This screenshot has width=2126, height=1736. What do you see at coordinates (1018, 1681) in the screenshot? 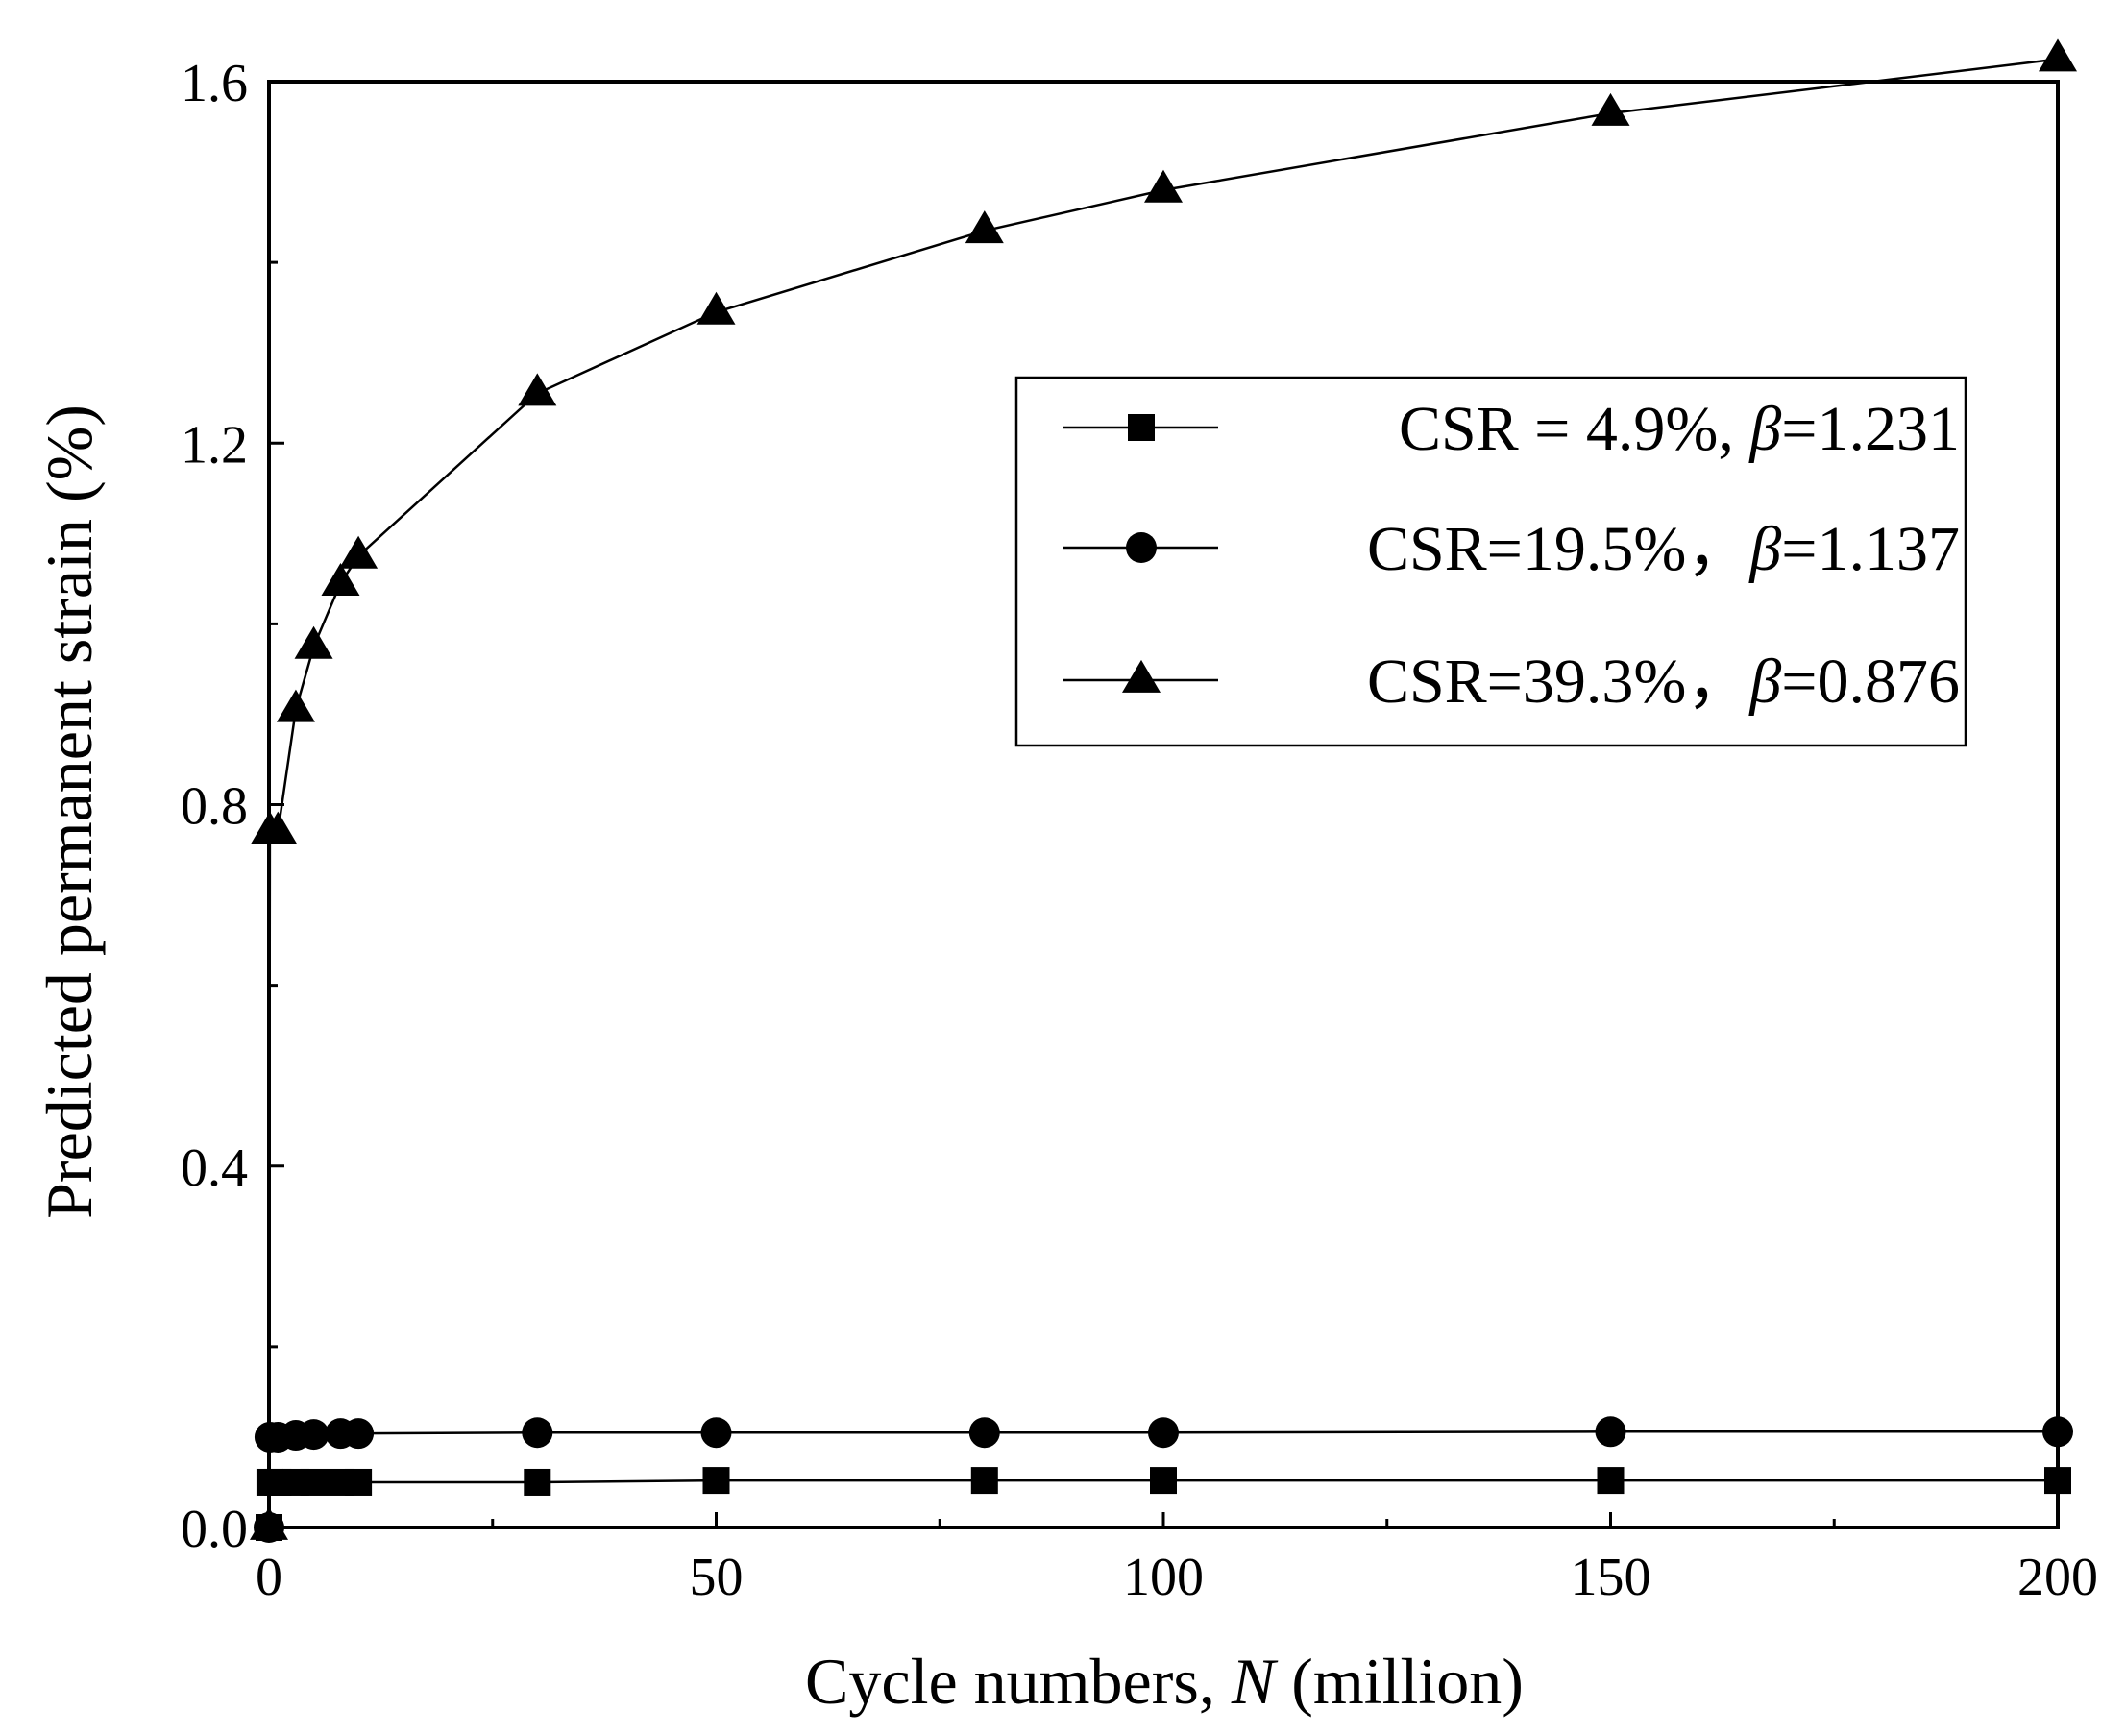
I see `x-axis-label-prefix: Cycle numbers,` at bounding box center [1018, 1681].